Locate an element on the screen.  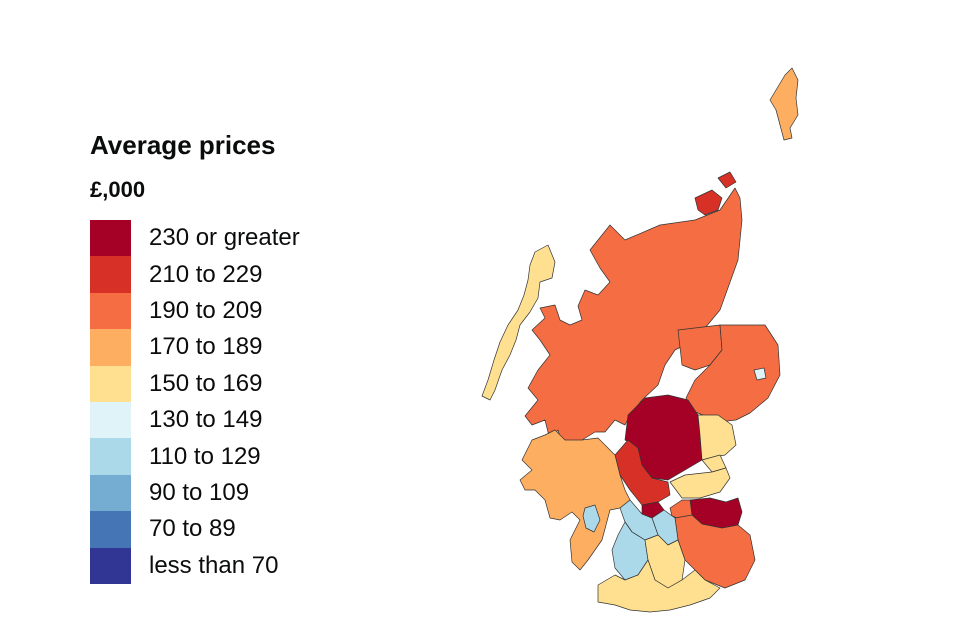
region-stirling is located at coordinates (642, 472).